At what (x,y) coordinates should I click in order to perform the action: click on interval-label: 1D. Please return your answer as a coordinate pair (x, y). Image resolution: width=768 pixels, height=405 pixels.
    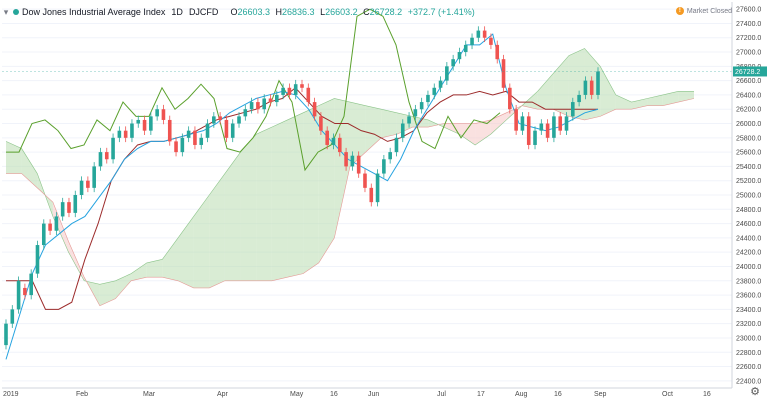
    Looking at the image, I should click on (177, 12).